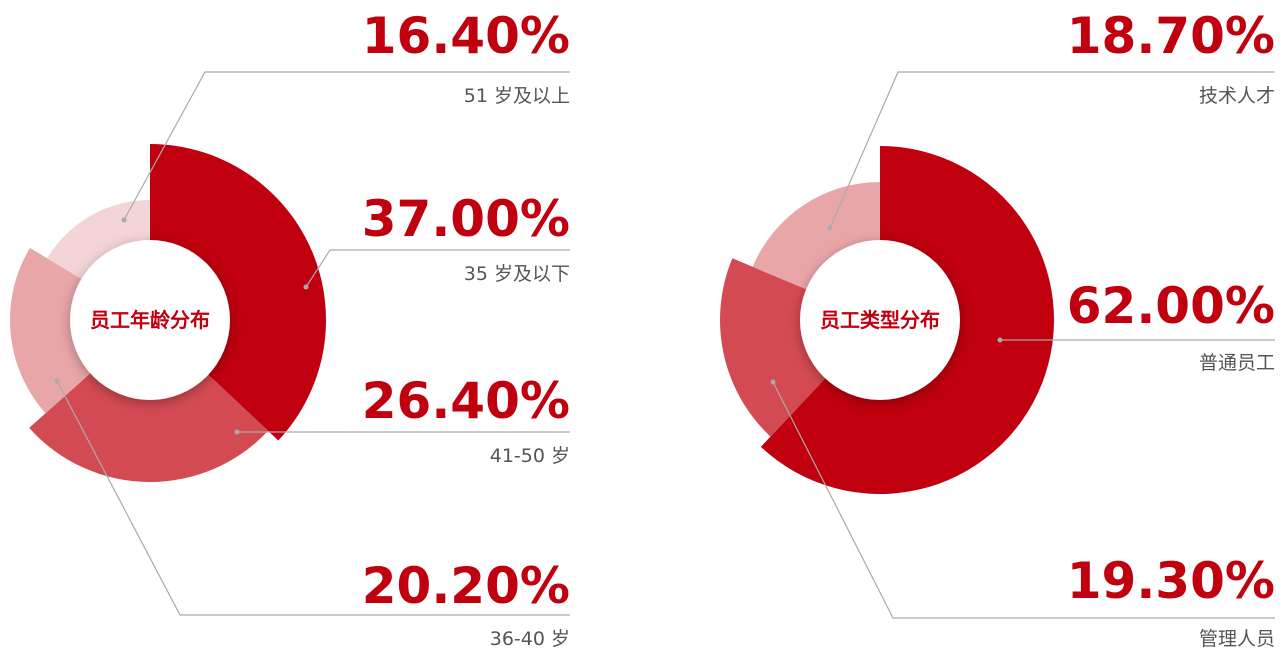 This screenshot has height=650, width=1286. I want to click on category-label: 普通员工, so click(1237, 363).